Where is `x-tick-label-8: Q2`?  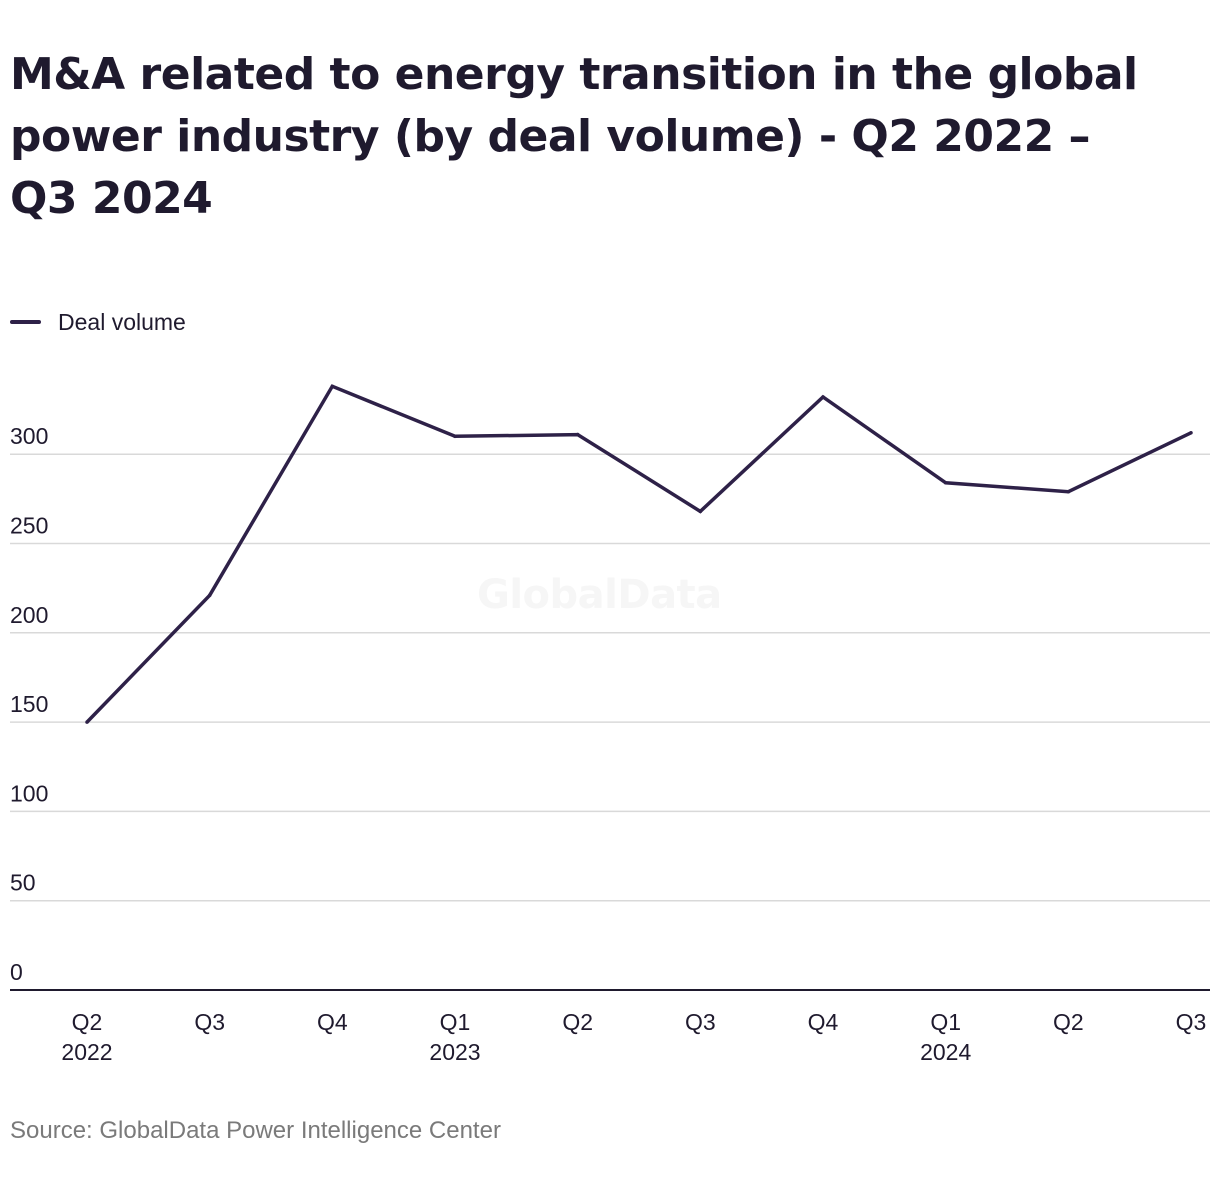 x-tick-label-8: Q2 is located at coordinates (1068, 1022).